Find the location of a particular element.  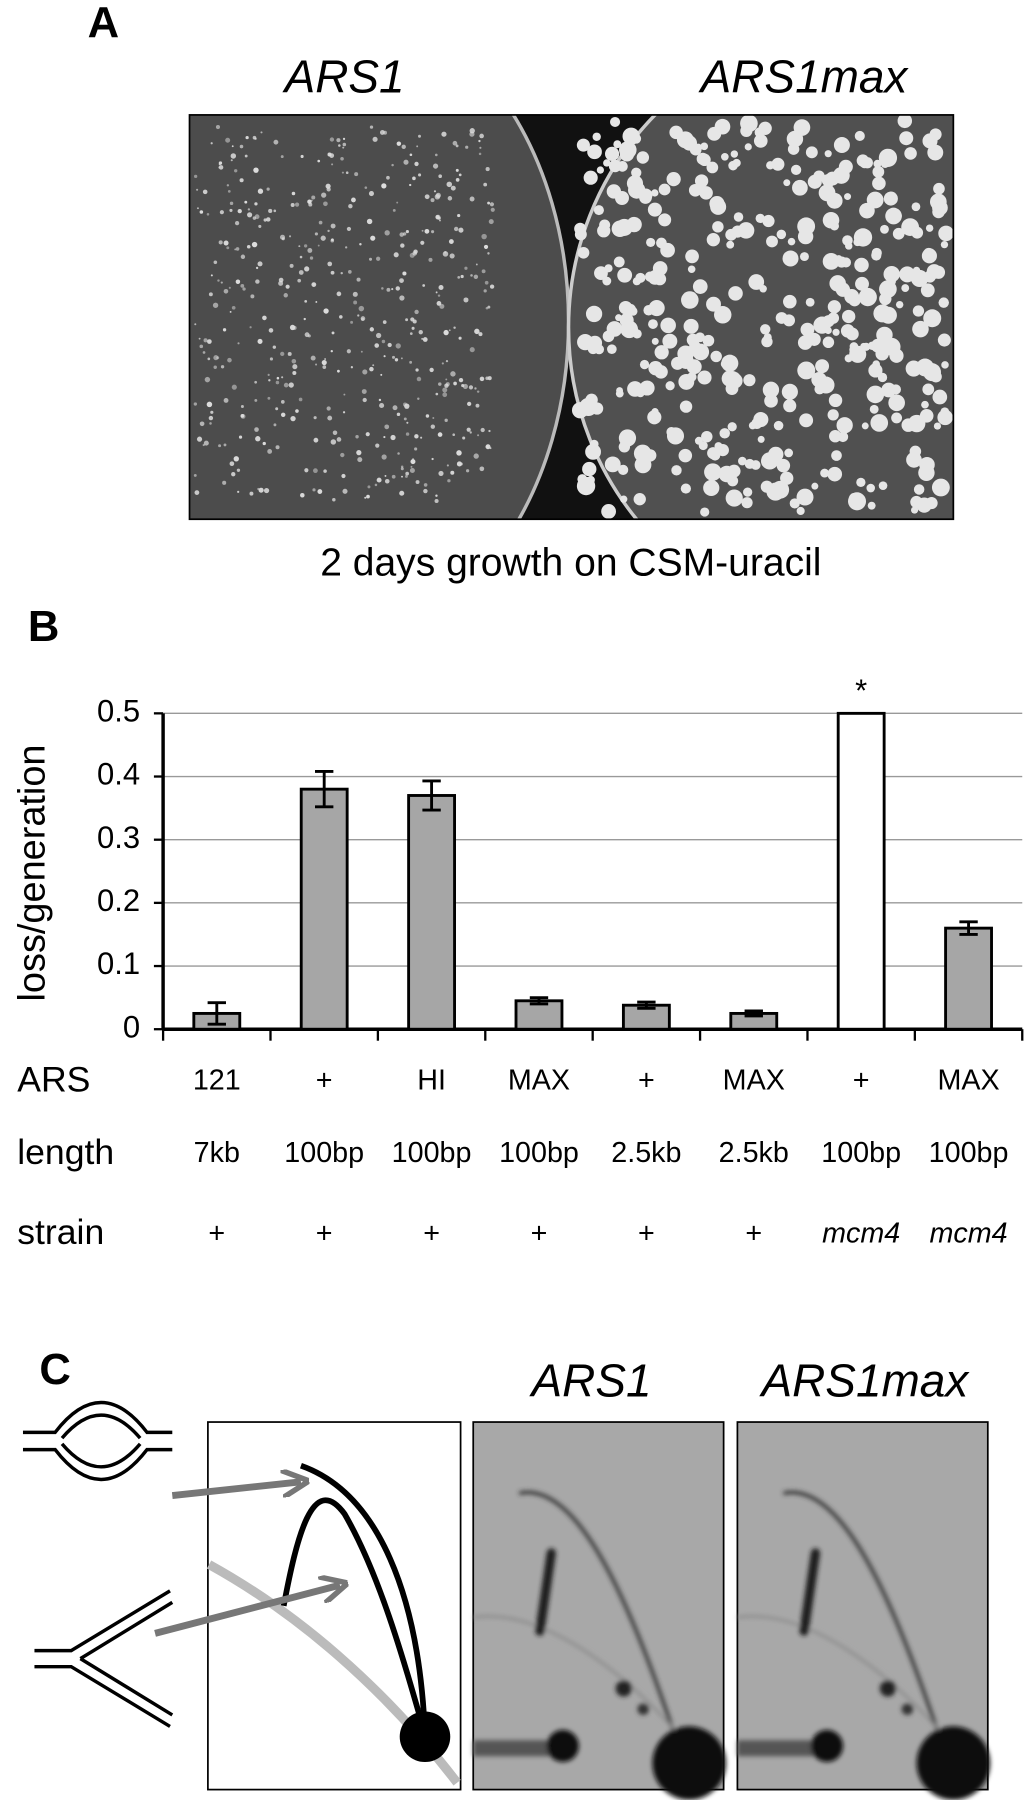

plate-title: ARS1 is located at coordinates (343, 77).